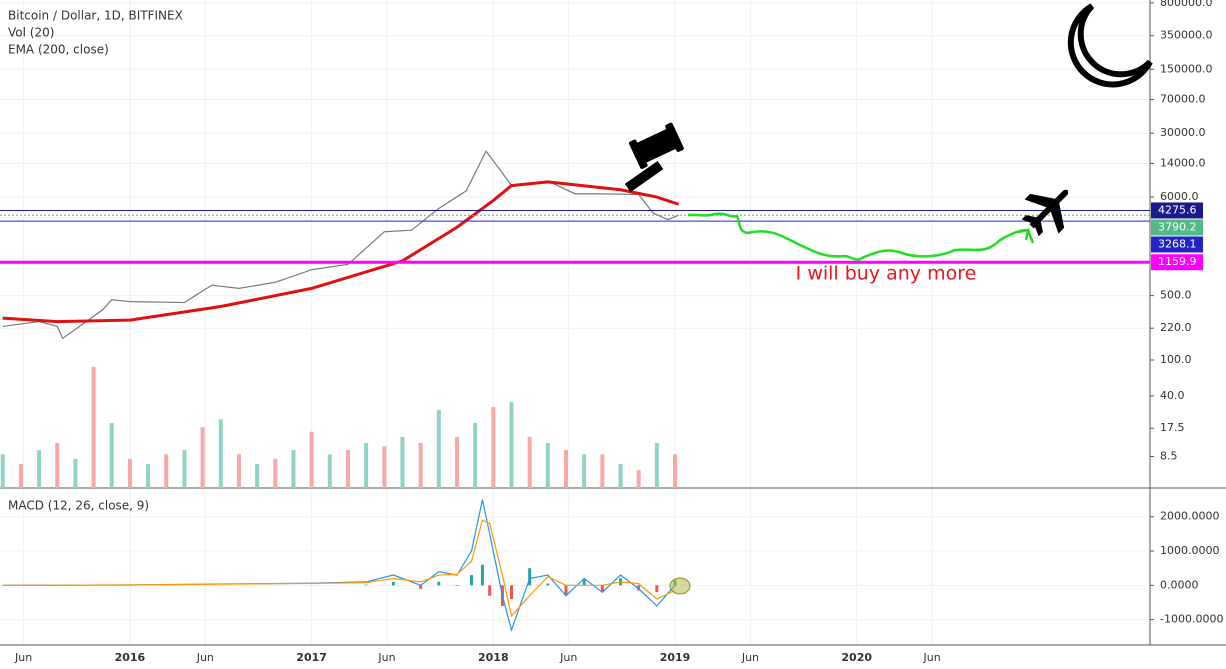 Image resolution: width=1226 pixels, height=669 pixels. Describe the element at coordinates (1172, 427) in the screenshot. I see `y-tick-label: 17.5` at that location.